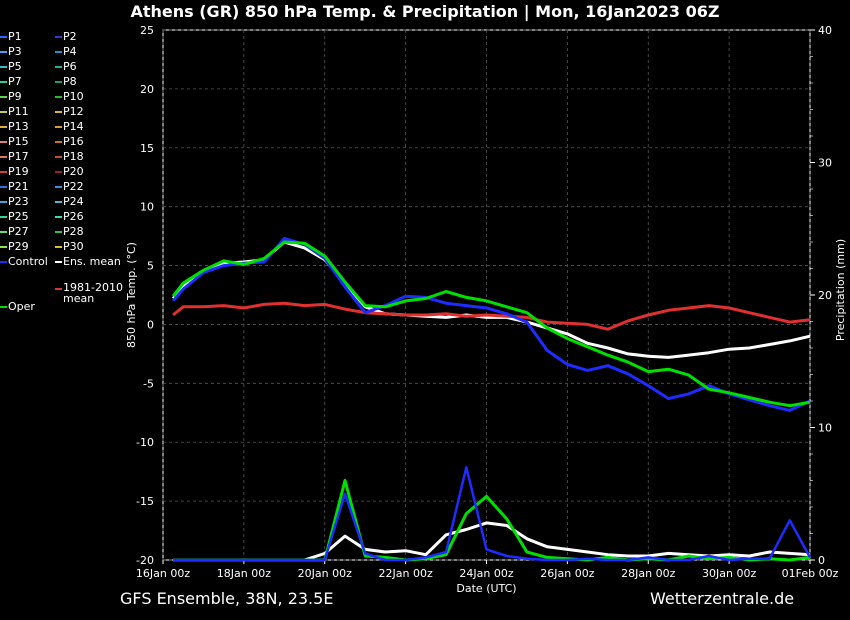 The height and width of the screenshot is (620, 850). I want to click on legend-label: P18, so click(73, 156).